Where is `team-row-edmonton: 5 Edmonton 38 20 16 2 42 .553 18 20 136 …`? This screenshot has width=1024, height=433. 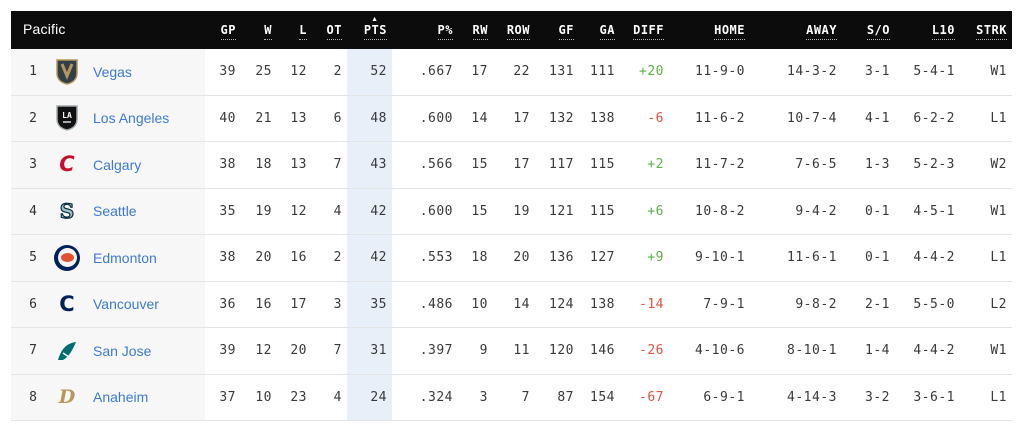 team-row-edmonton: 5 Edmonton 38 20 16 2 42 .553 18 20 136 … is located at coordinates (511, 258).